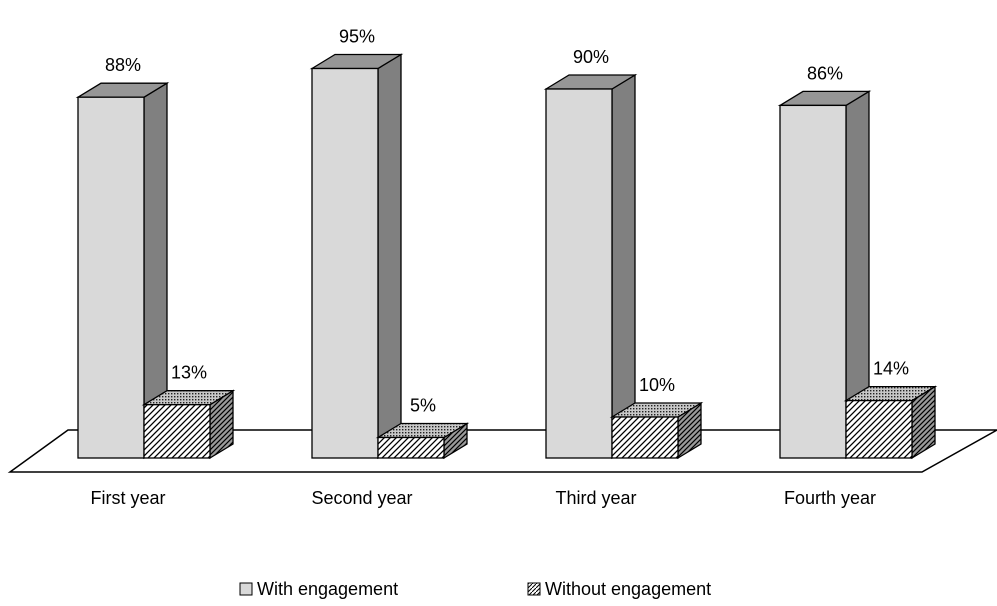 The height and width of the screenshot is (606, 997). I want to click on data-label: 14%, so click(891, 369).